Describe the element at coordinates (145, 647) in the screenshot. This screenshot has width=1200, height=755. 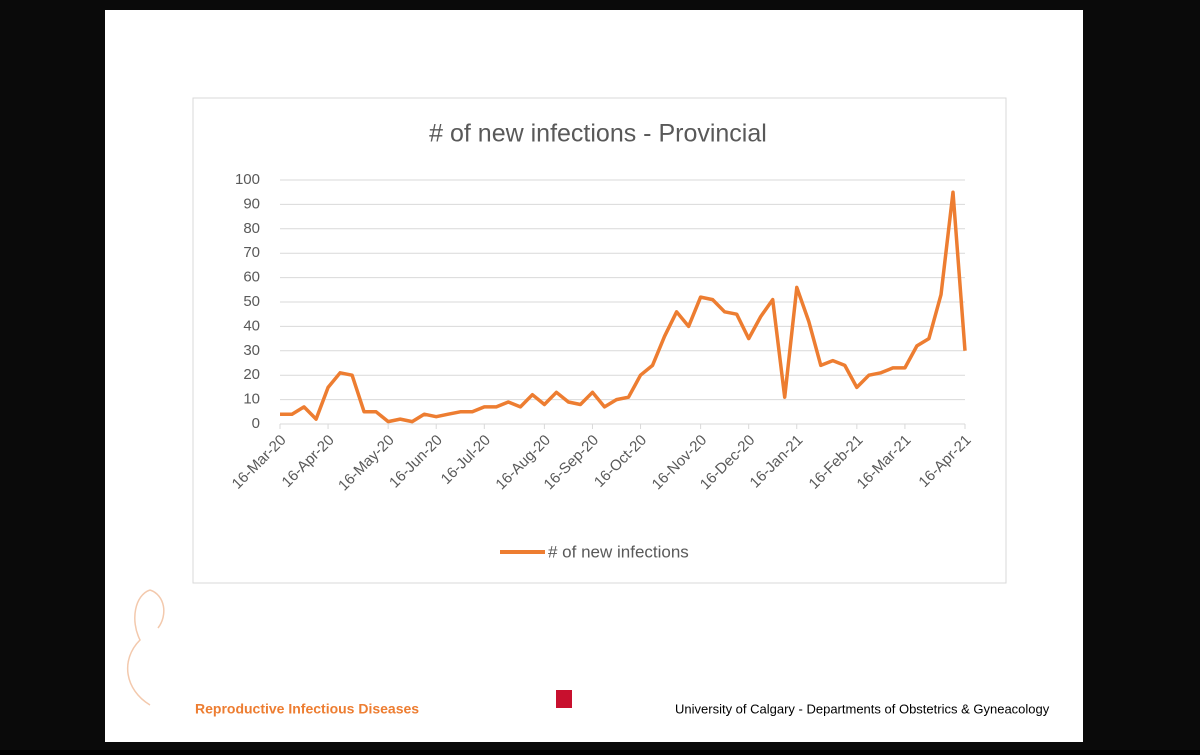
I see `decoration` at that location.